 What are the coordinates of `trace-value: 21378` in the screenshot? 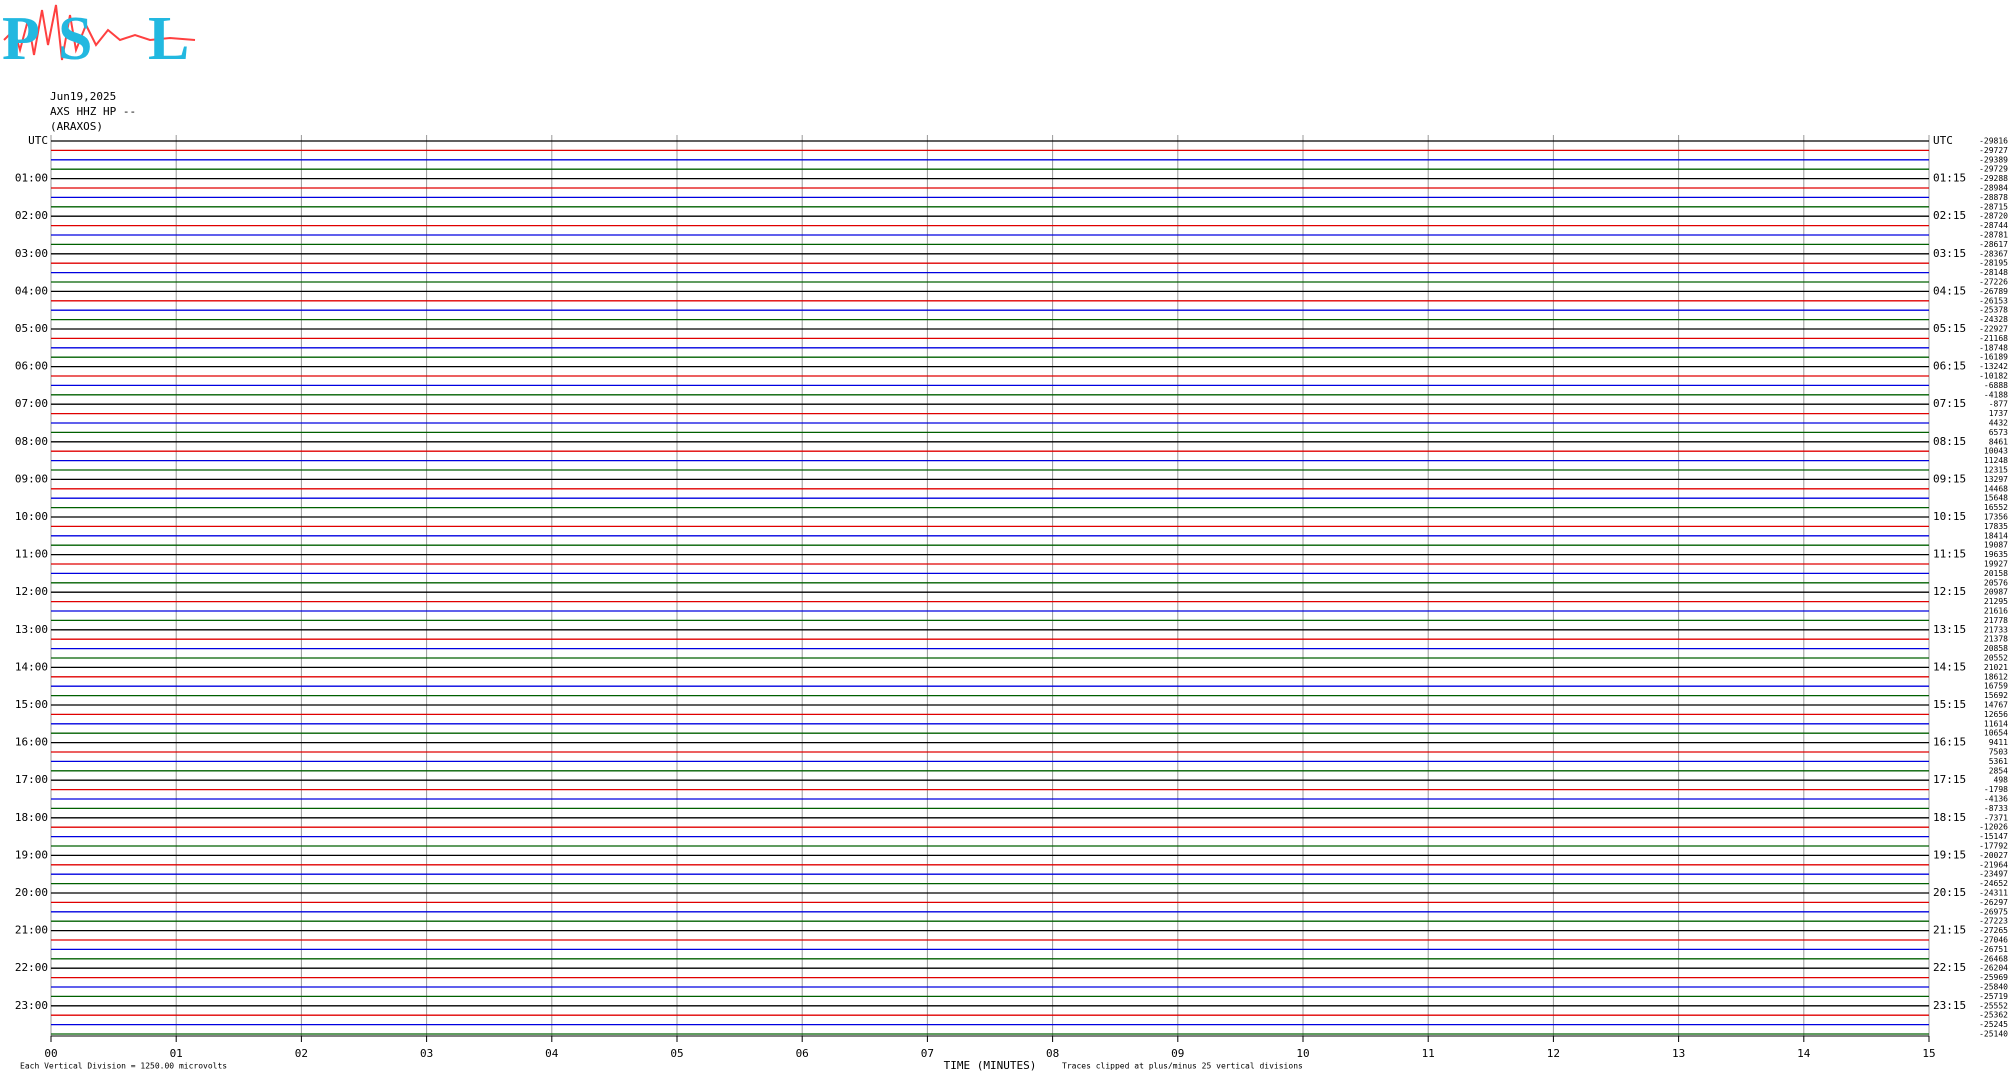 It's located at (1996, 639).